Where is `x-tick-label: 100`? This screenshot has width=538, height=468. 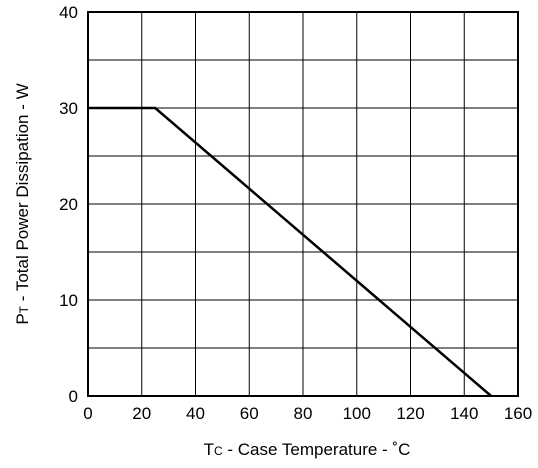
x-tick-label: 100 is located at coordinates (357, 413).